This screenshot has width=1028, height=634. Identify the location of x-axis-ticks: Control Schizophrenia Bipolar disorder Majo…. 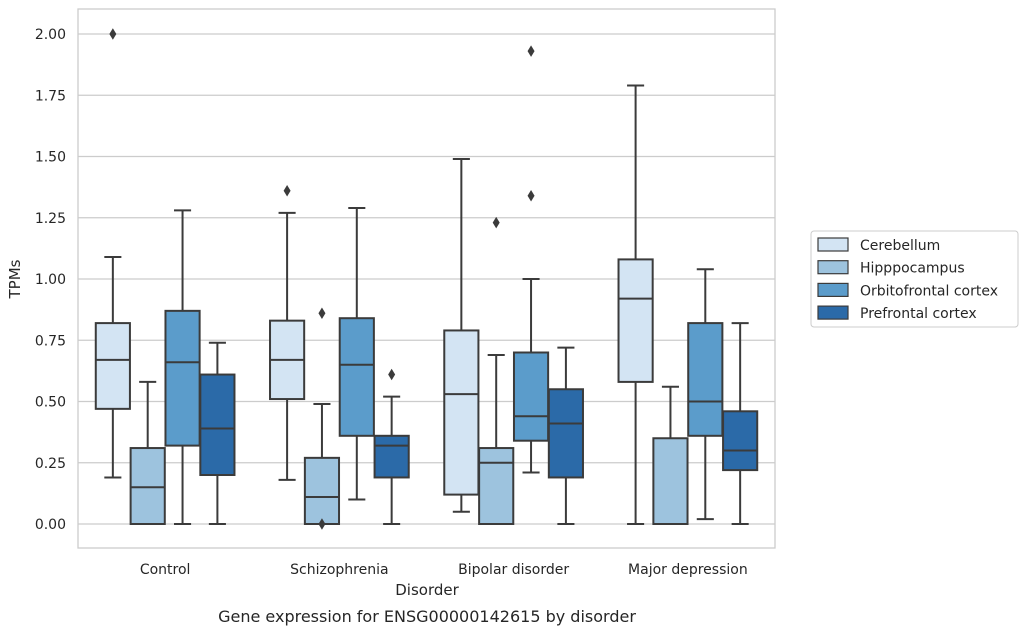
(444, 570).